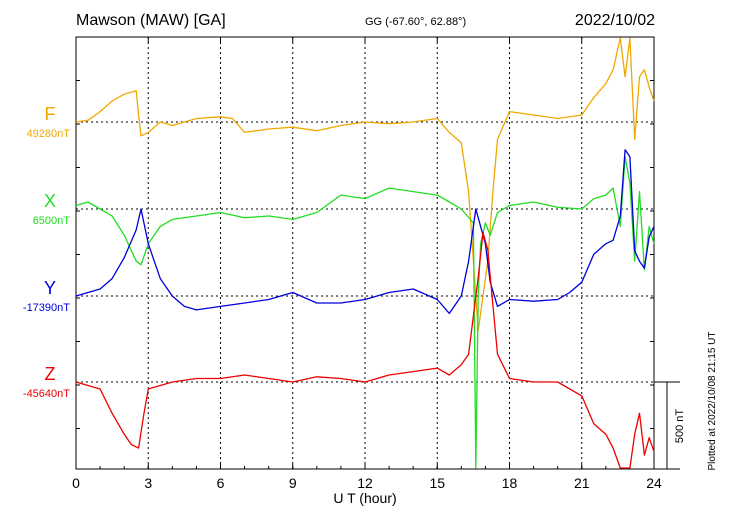 The width and height of the screenshot is (730, 520). Describe the element at coordinates (52, 221) in the screenshot. I see `baseline-value-x: 6500nT` at that location.